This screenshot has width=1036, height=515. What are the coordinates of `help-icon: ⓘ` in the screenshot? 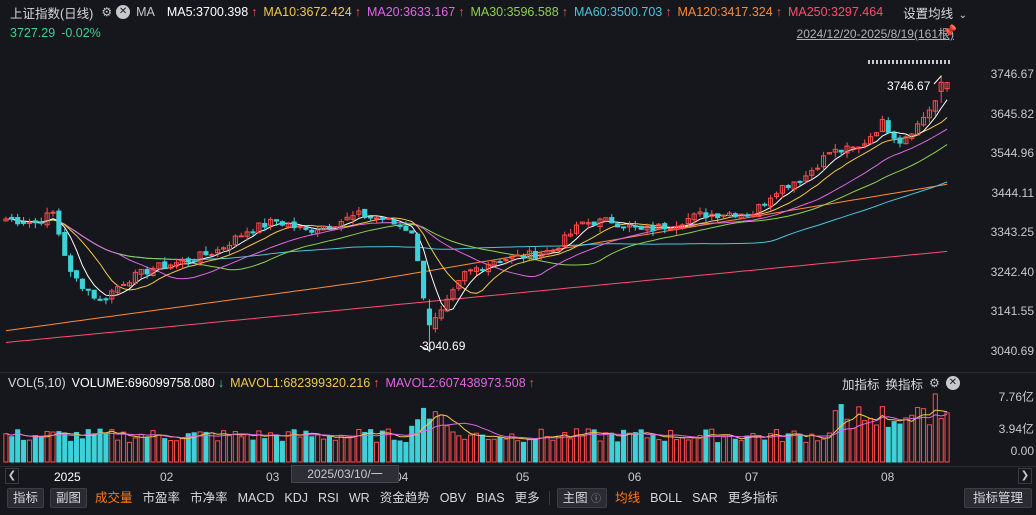 It's located at (596, 499).